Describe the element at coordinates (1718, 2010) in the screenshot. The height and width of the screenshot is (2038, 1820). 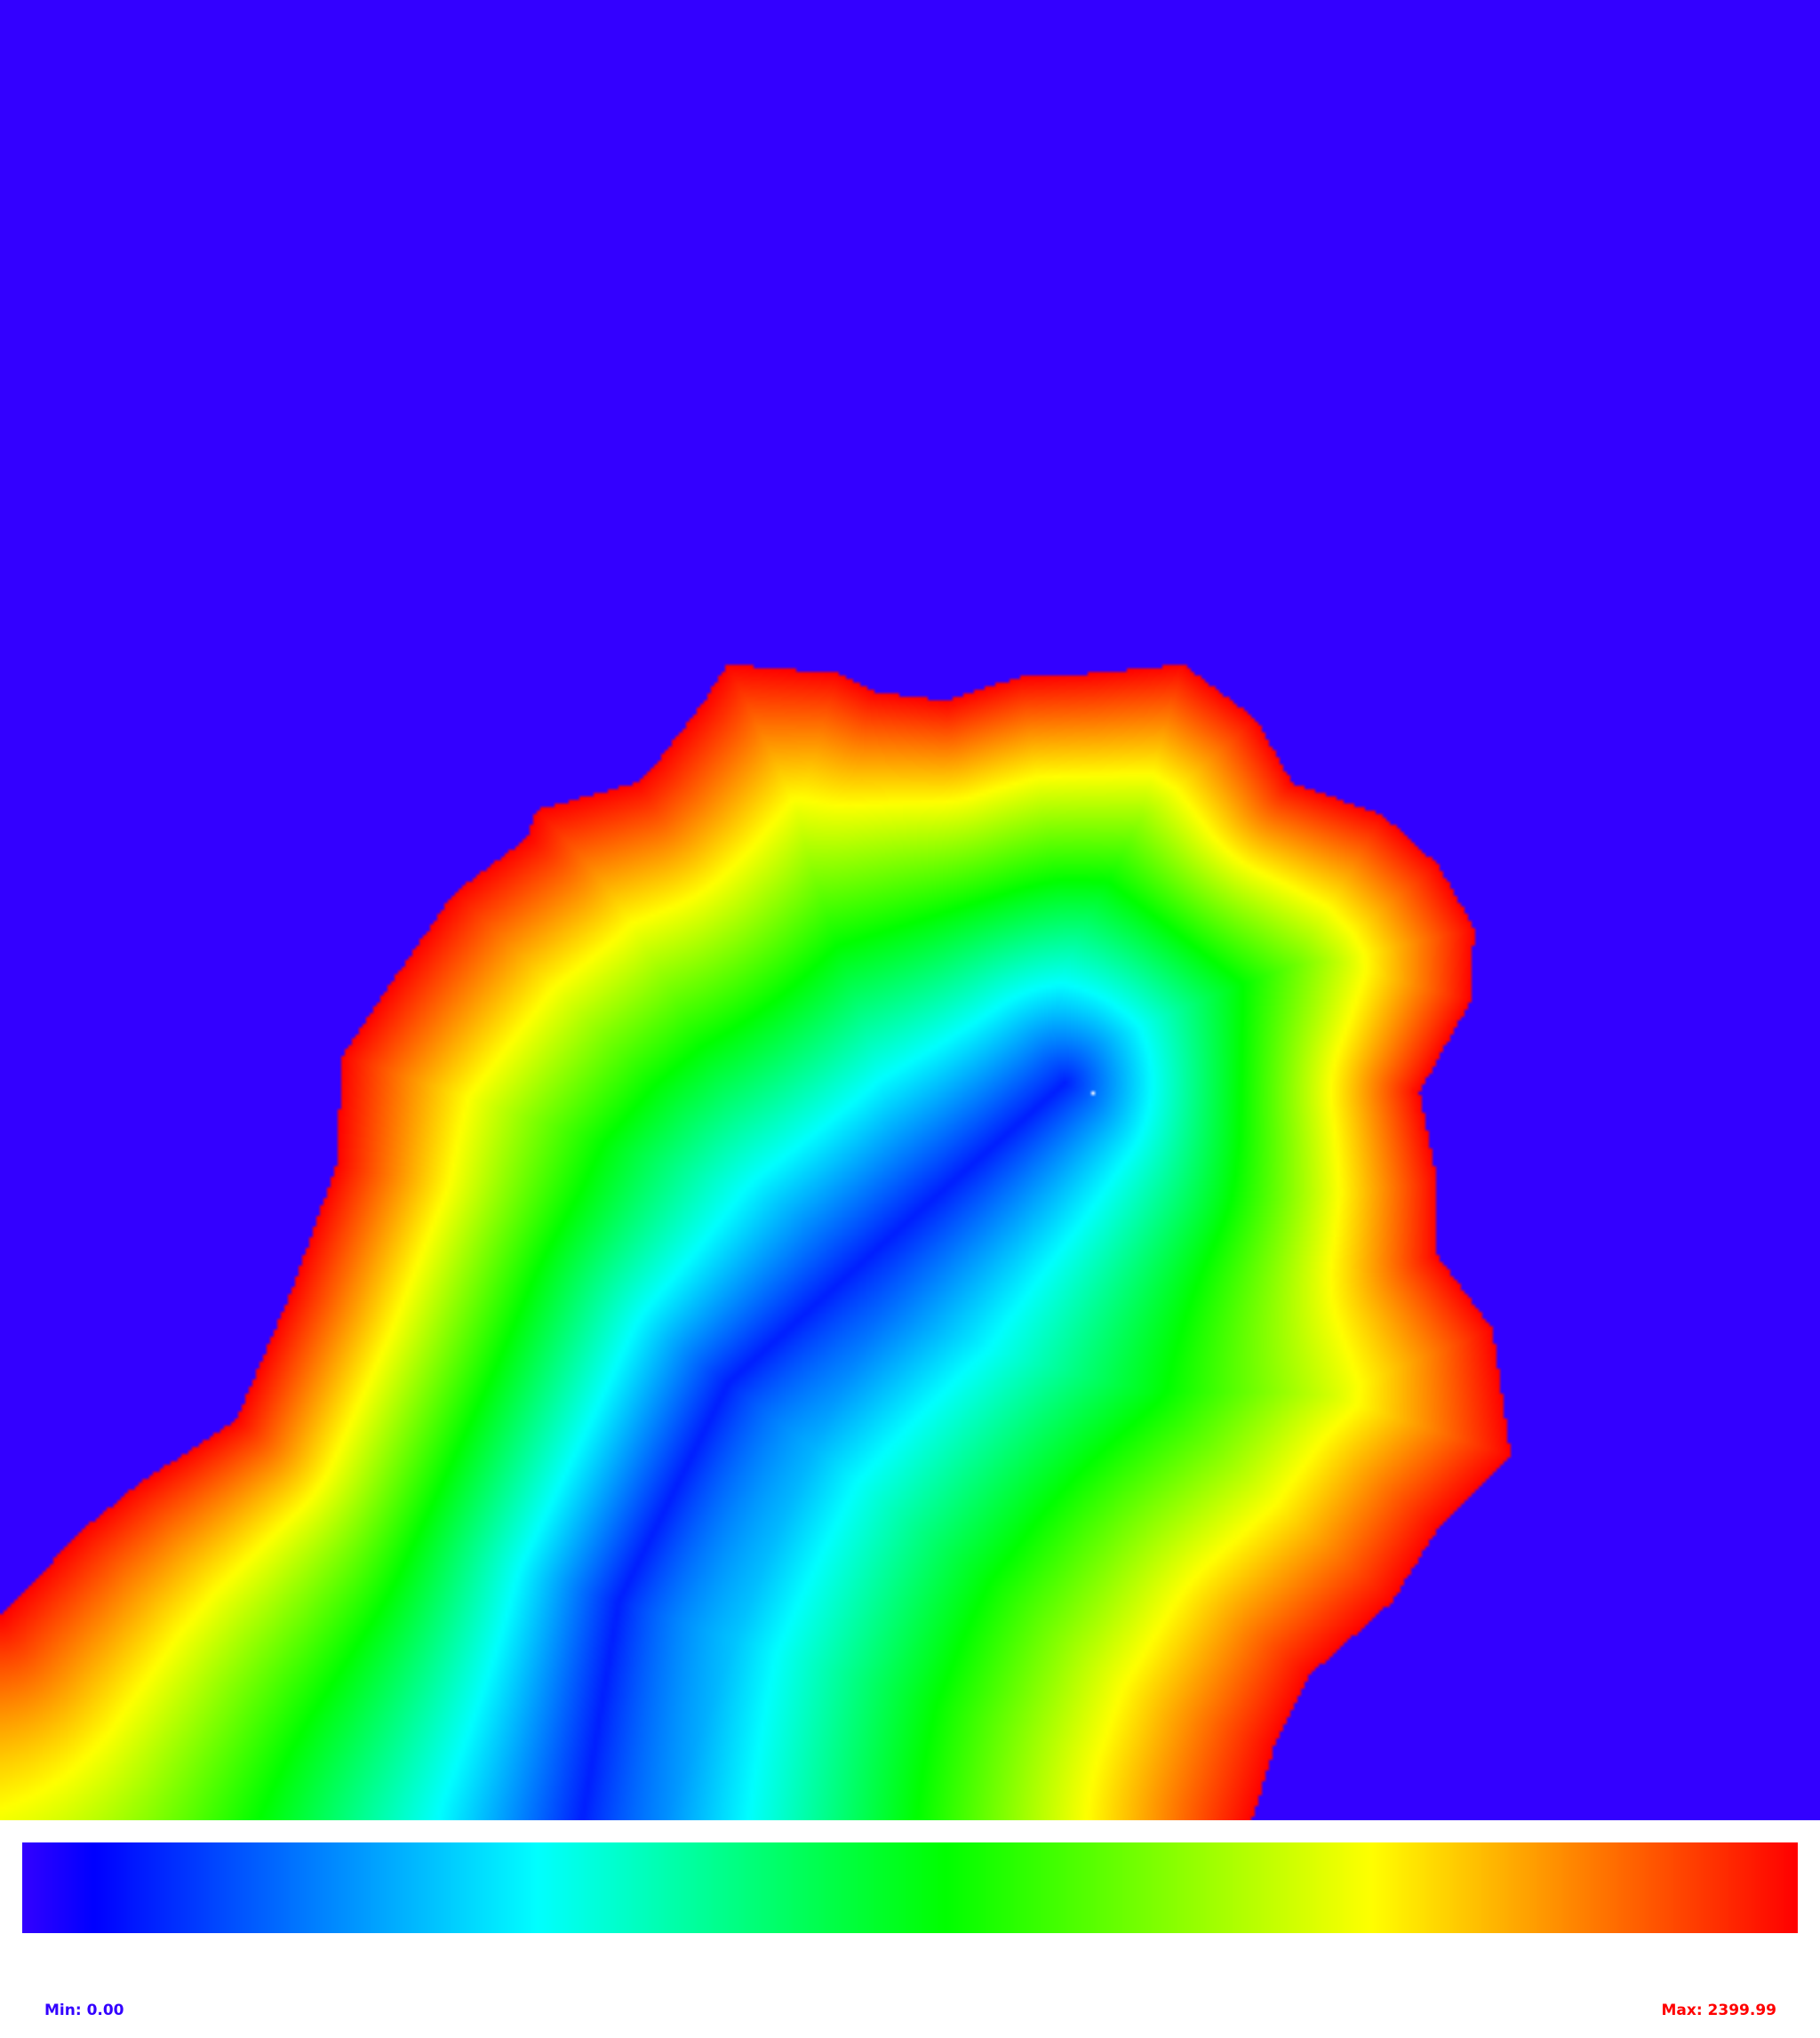
I see `colorbar-max-label: Max: 2399.99` at that location.